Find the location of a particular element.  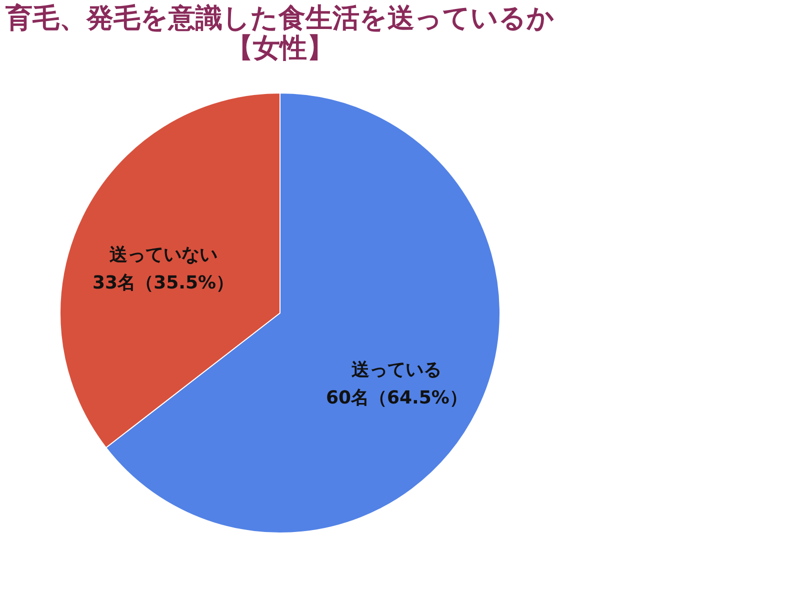

data-label: 33名（35.5%） is located at coordinates (163, 283).